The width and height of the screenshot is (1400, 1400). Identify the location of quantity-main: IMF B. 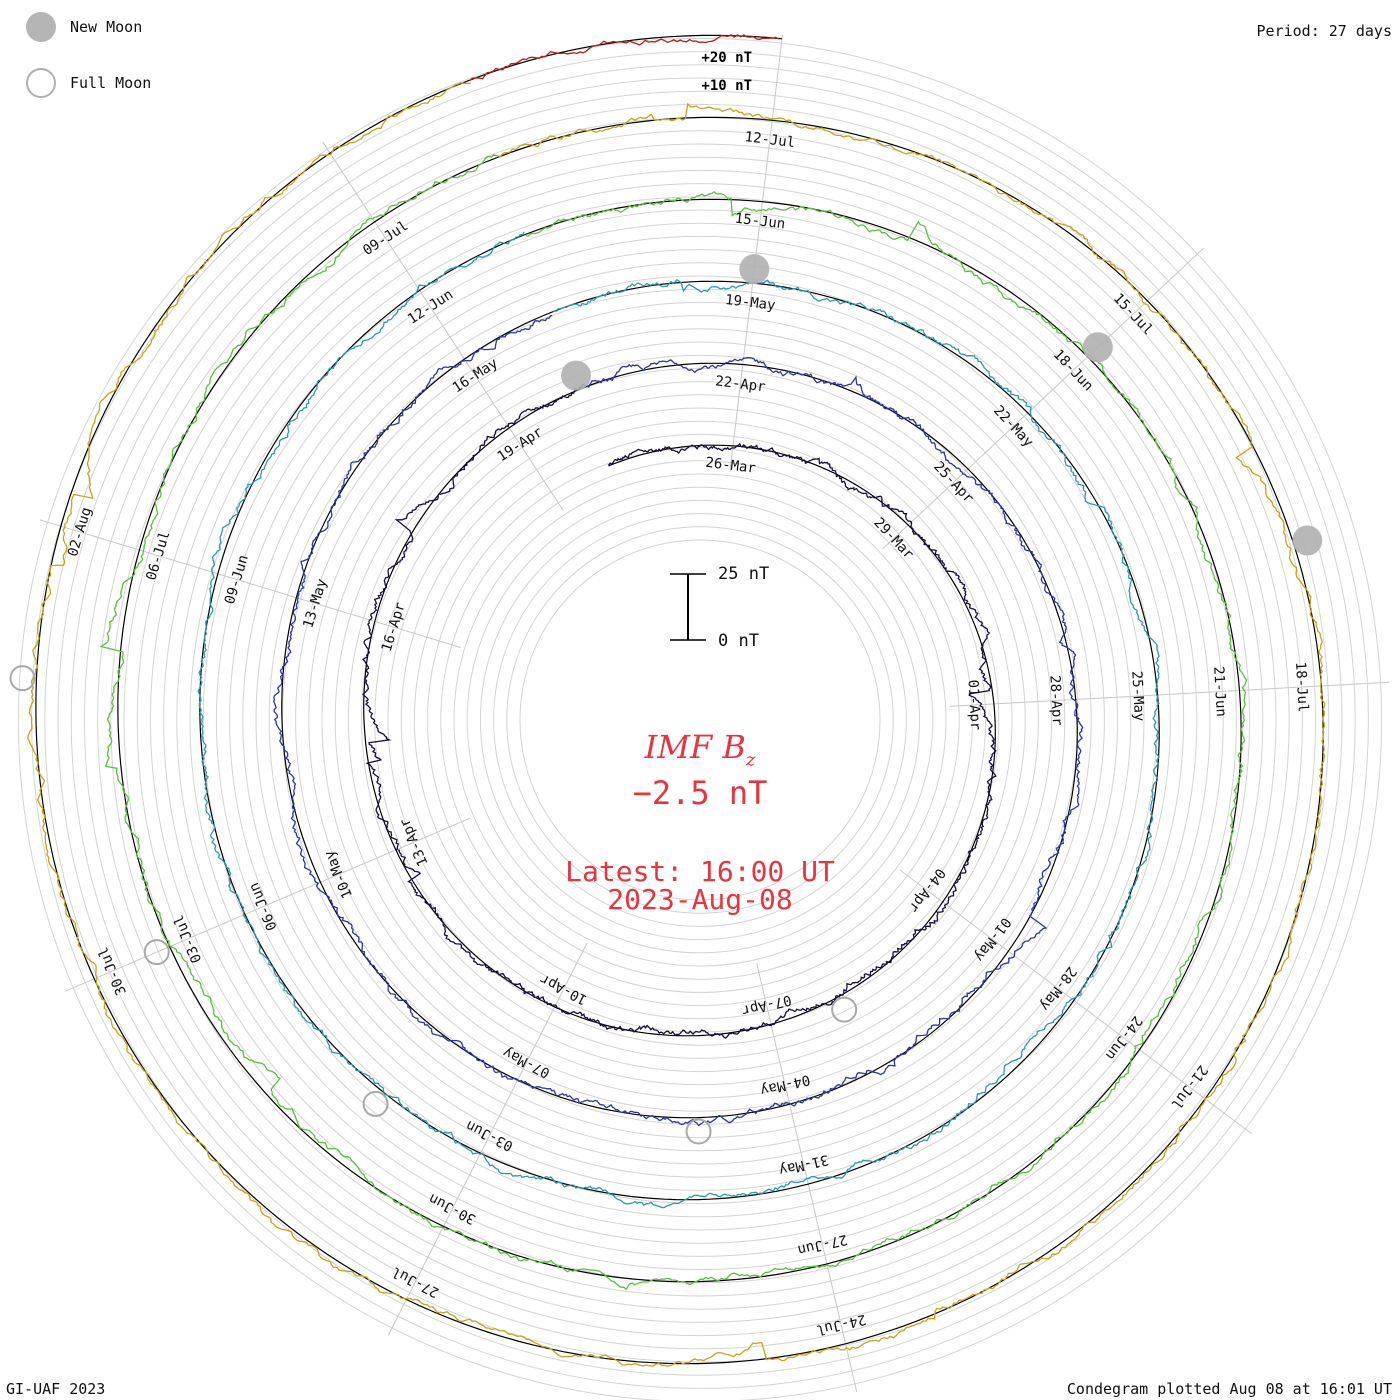
(695, 747).